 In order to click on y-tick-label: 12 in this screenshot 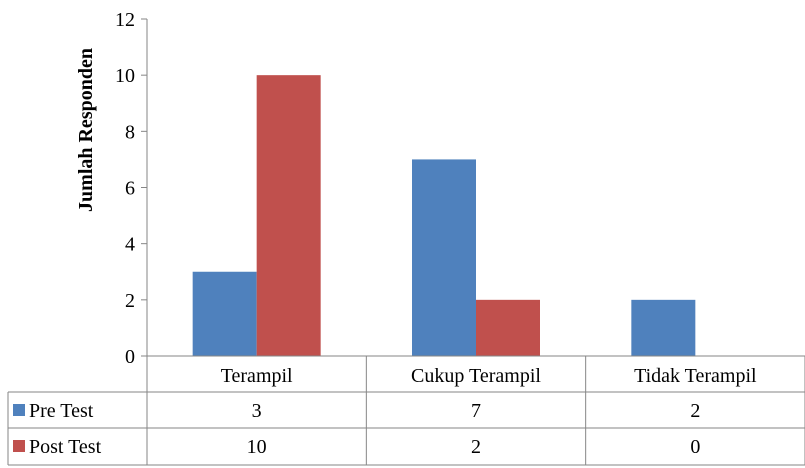, I will do `click(125, 20)`.